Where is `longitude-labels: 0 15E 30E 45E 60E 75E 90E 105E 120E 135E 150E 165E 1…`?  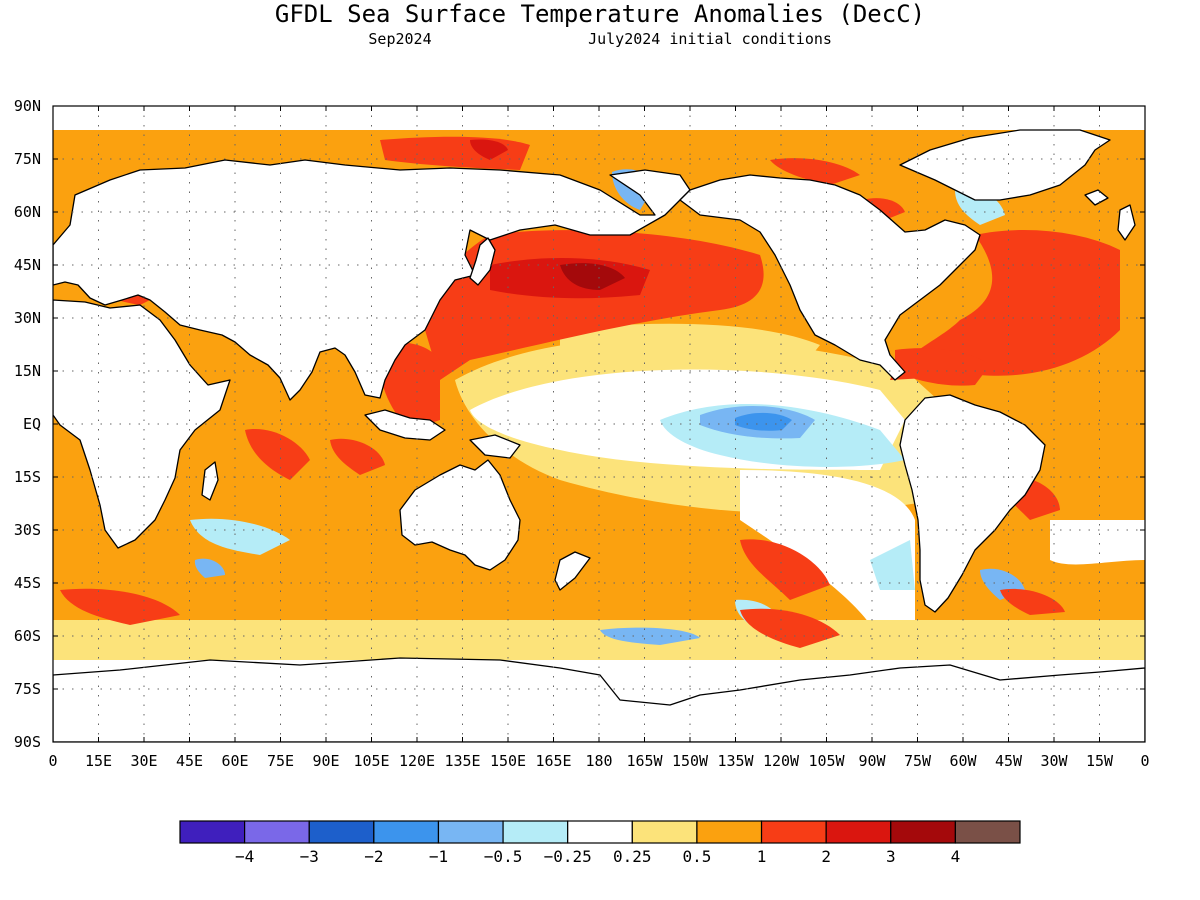
longitude-labels: 0 15E 30E 45E 60E 75E 90E 105E 120E 135E 150E 165E 1… is located at coordinates (598, 761).